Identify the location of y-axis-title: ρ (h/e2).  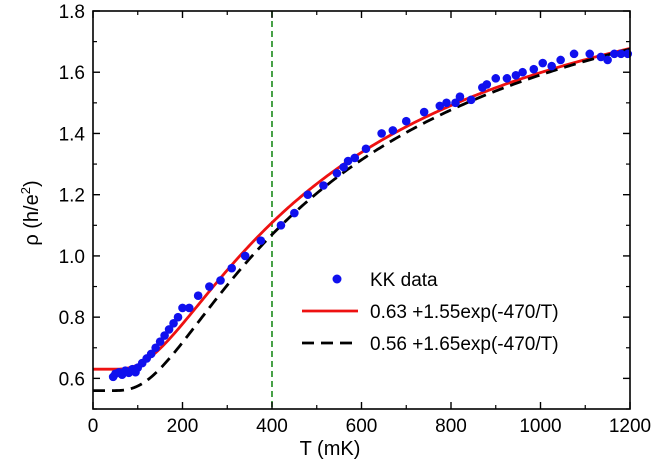
(30, 212).